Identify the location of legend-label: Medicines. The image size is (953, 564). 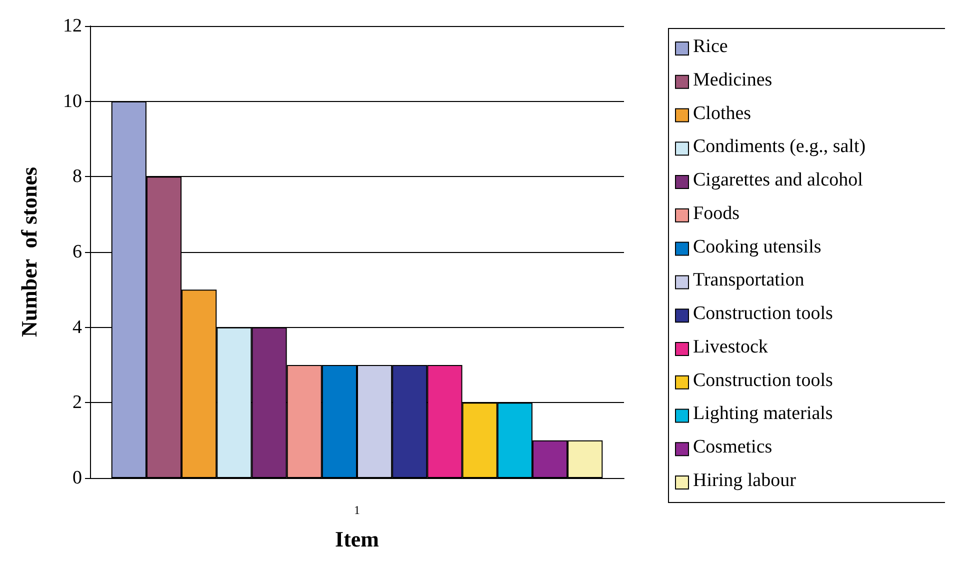
(732, 79).